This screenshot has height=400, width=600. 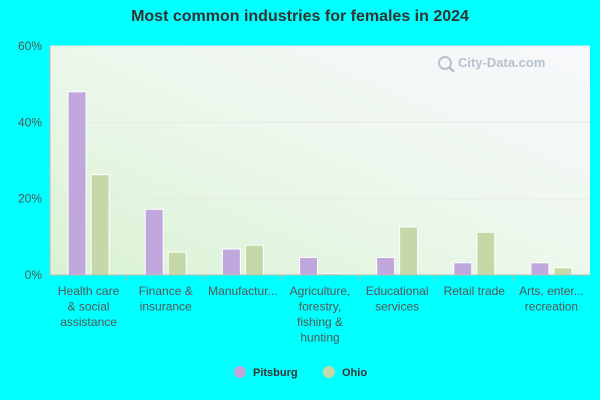 I want to click on watermark: City-Data.com, so click(x=491, y=64).